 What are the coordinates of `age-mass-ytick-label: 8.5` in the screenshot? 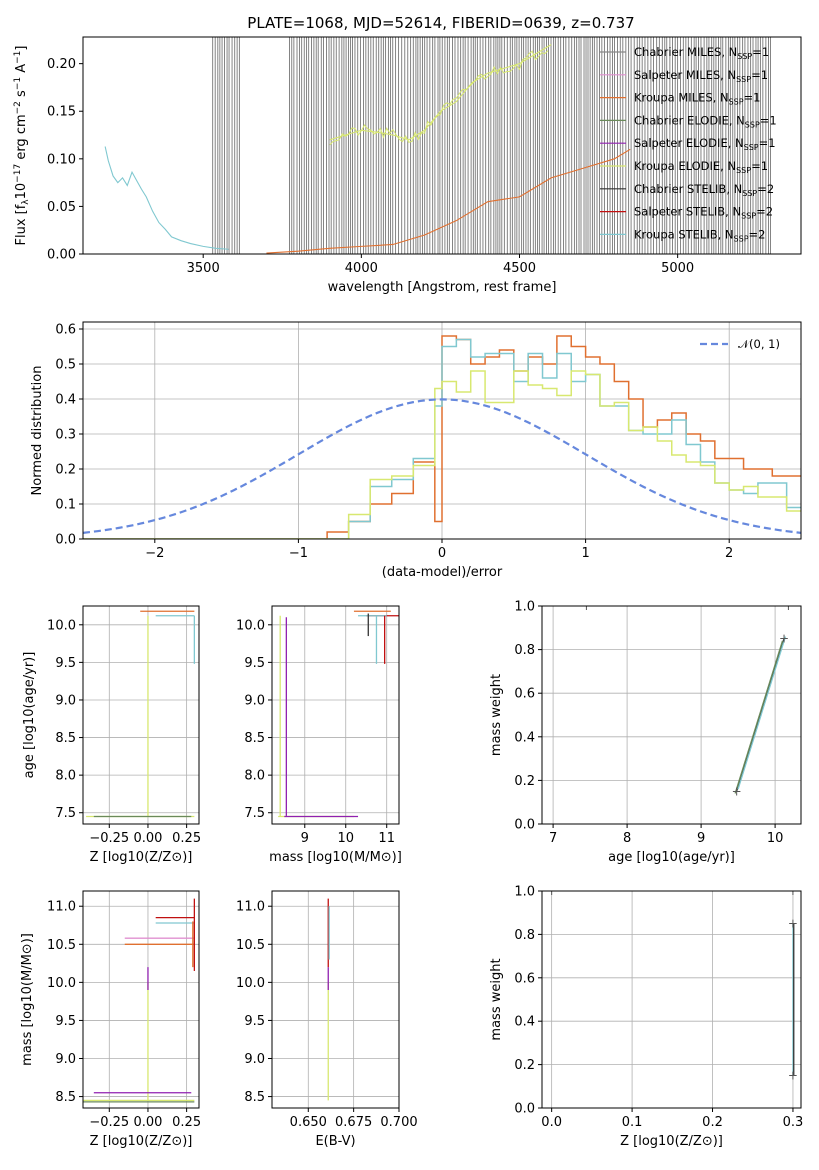 It's located at (254, 738).